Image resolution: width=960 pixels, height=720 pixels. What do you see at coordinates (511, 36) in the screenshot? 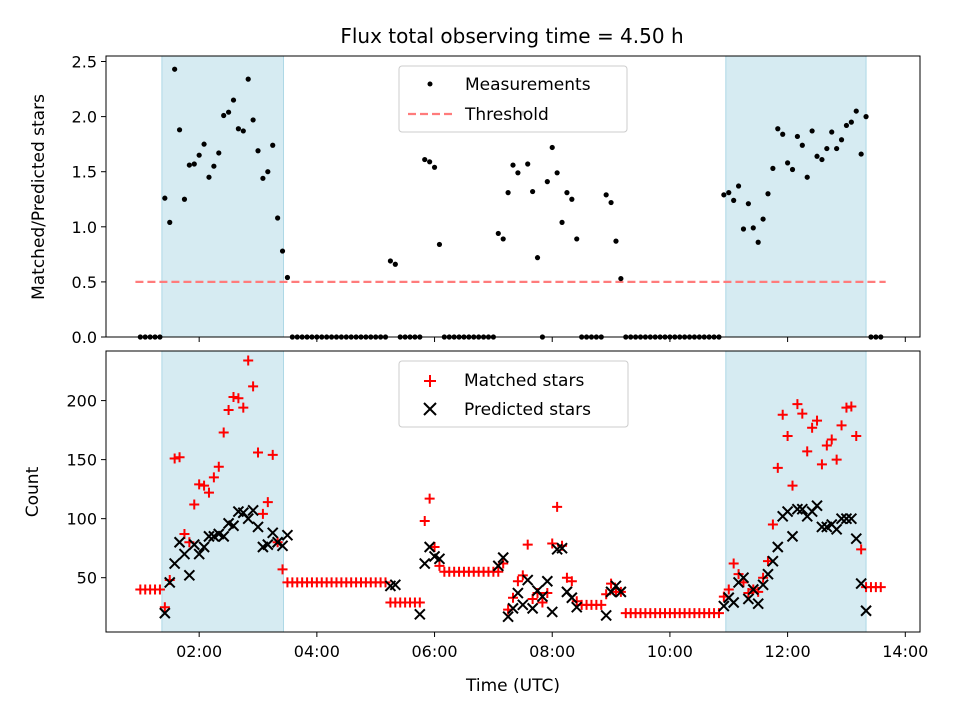
I see `chart-title: Flux total observing time = 4.50 h` at bounding box center [511, 36].